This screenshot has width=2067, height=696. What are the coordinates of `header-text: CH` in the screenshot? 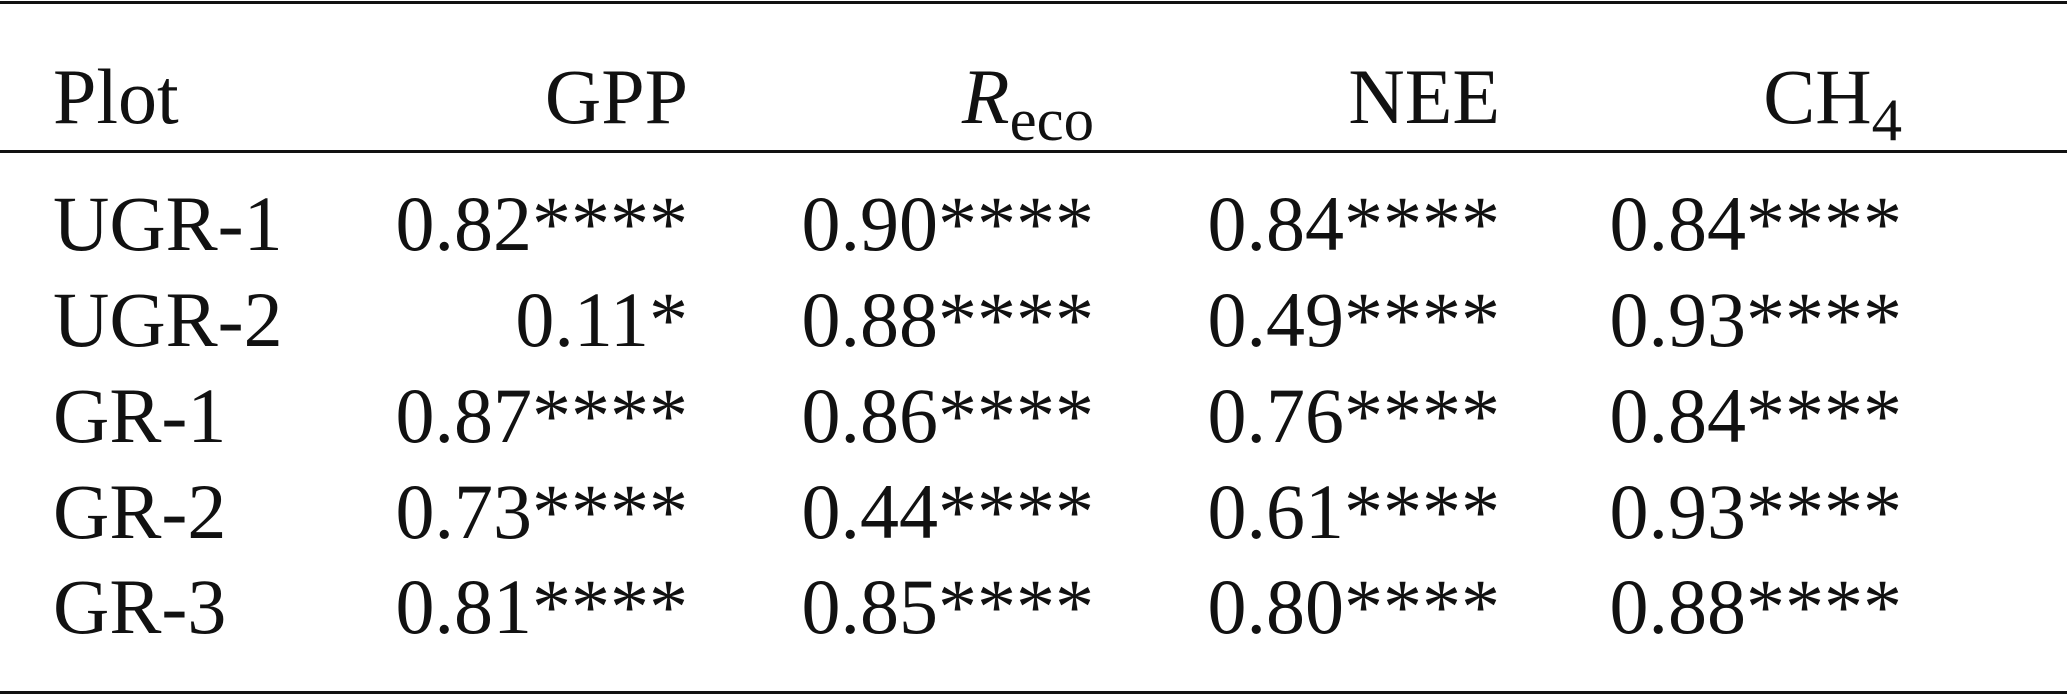 It's located at (1817, 96).